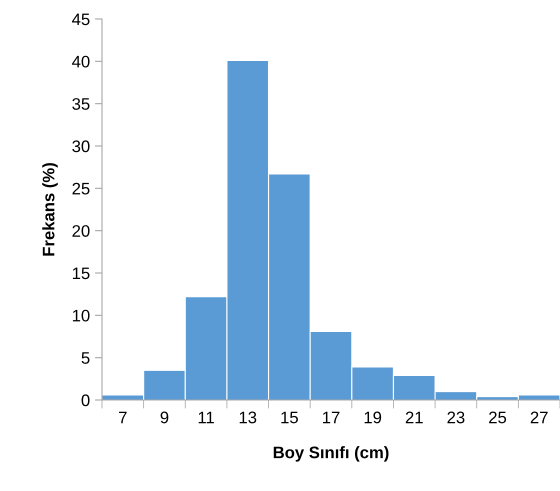 Image resolution: width=560 pixels, height=491 pixels. What do you see at coordinates (86, 400) in the screenshot?
I see `y-tick-label: 0` at bounding box center [86, 400].